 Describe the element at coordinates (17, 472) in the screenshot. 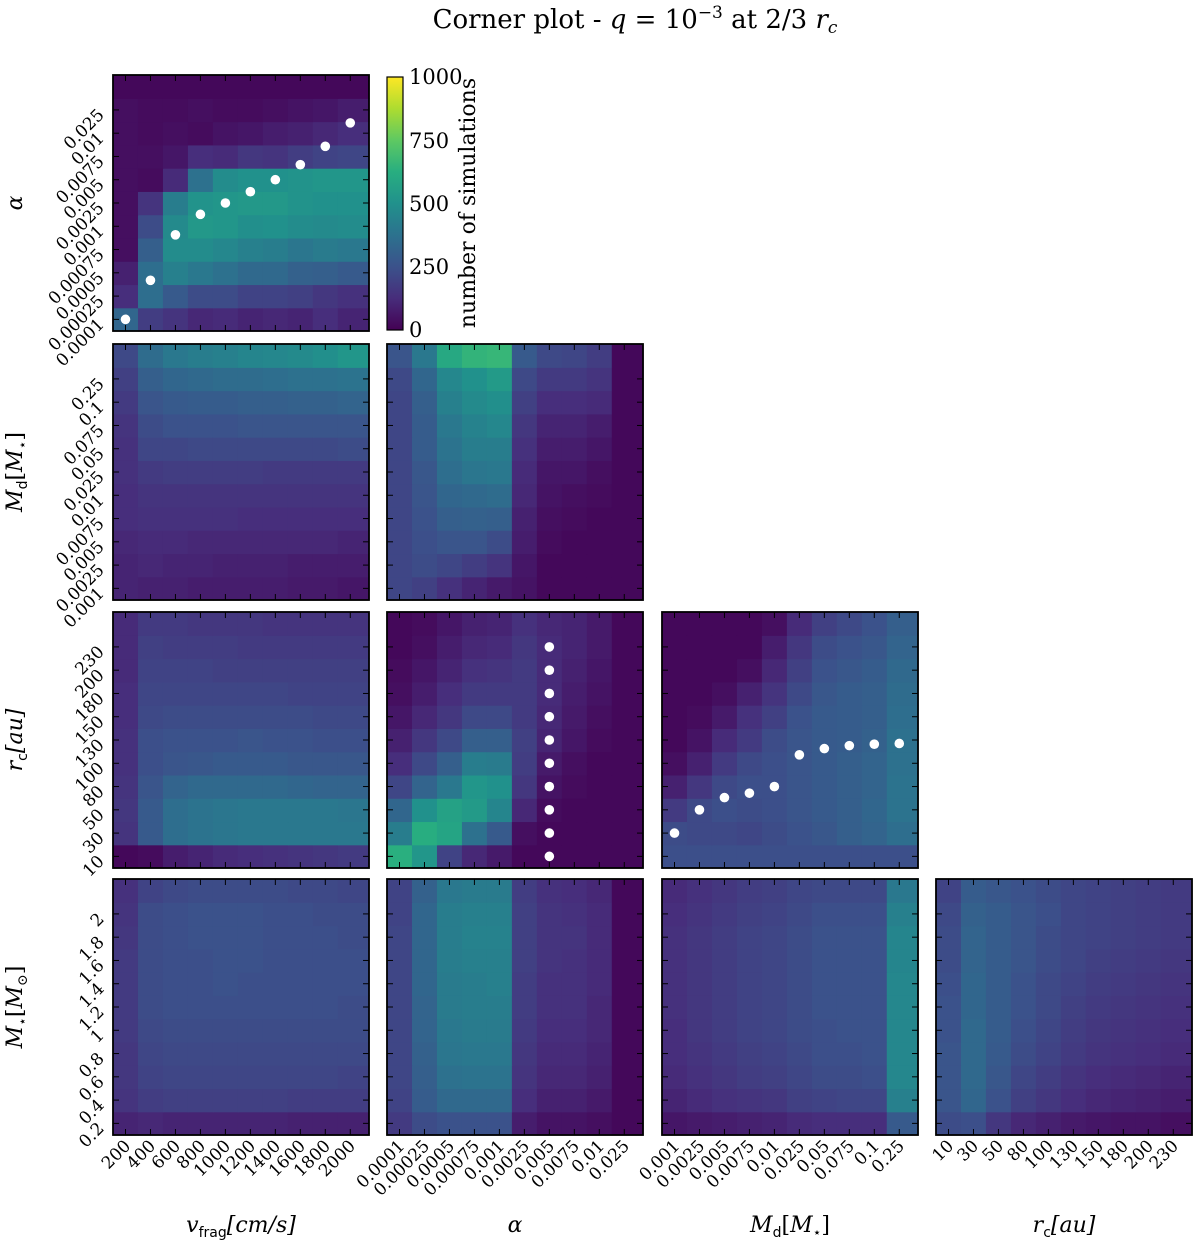

I see `y-axis-label-Md: Md[M⋆]` at that location.